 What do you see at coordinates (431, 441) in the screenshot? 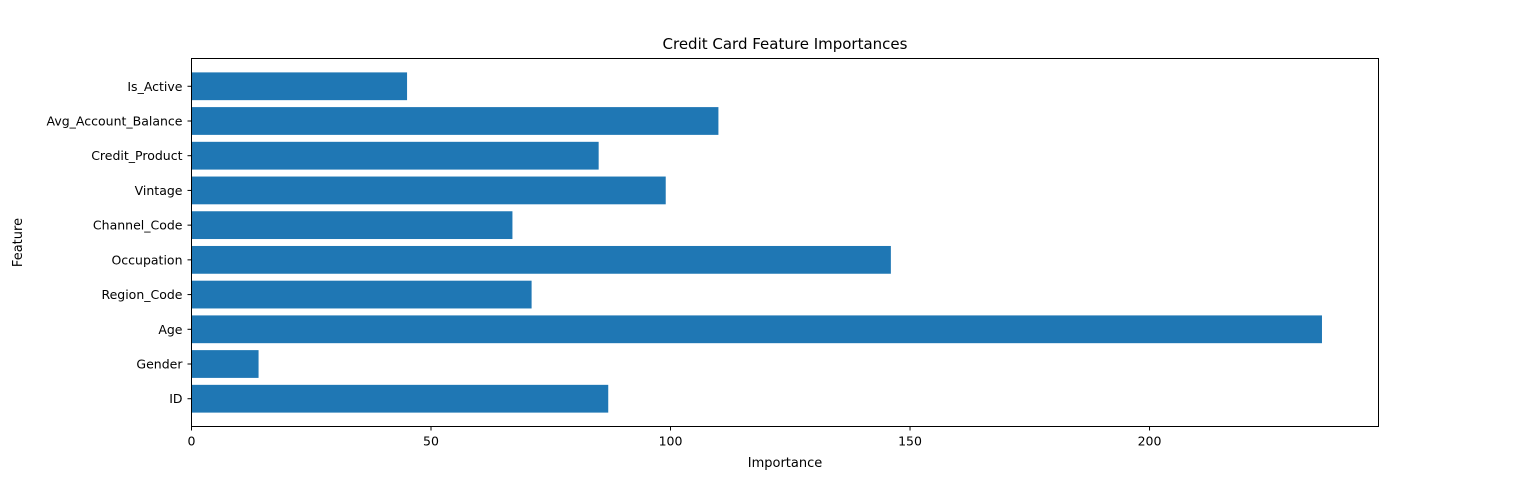
I see `x-tick-label: 50` at bounding box center [431, 441].